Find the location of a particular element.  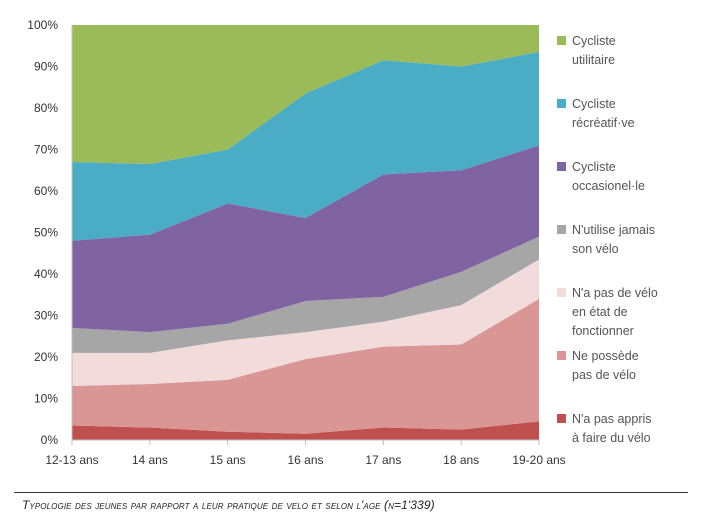

y-tick-label: 80% is located at coordinates (46, 108).